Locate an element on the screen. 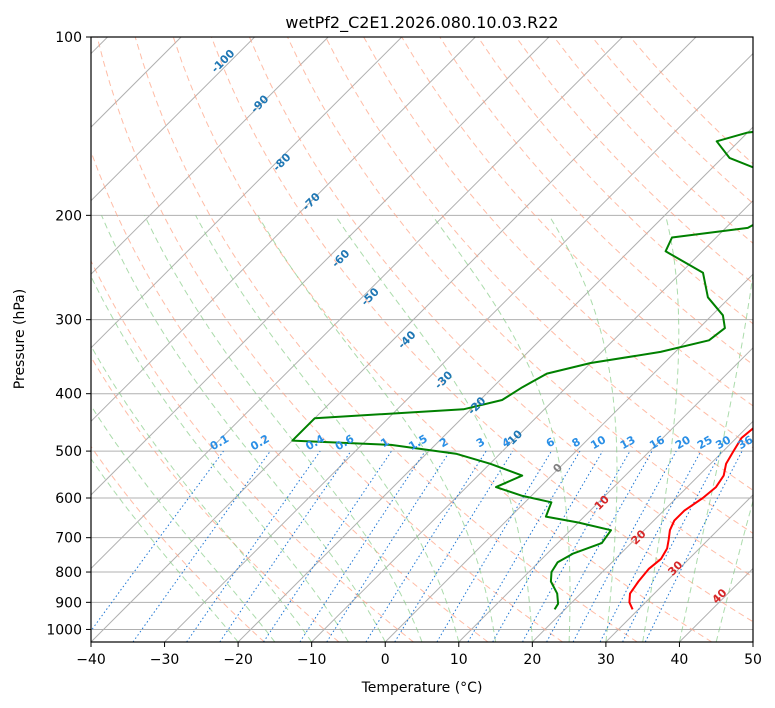 The height and width of the screenshot is (708, 775). y-tick-label: 500 is located at coordinates (68, 452).